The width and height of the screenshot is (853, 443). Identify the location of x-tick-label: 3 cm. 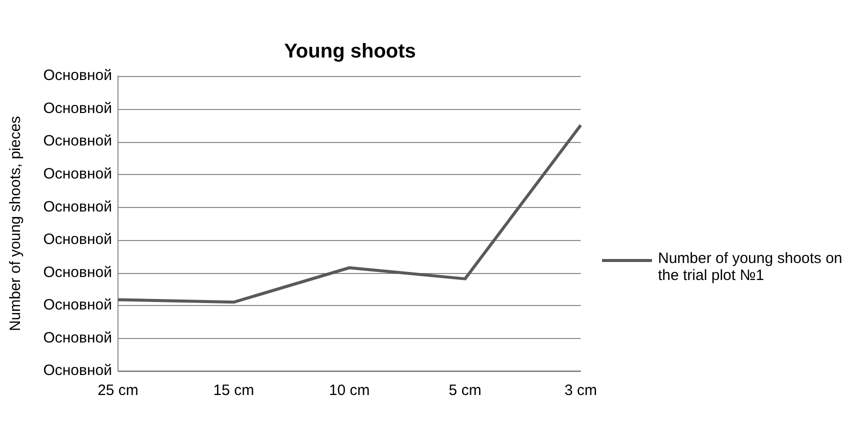
(581, 391).